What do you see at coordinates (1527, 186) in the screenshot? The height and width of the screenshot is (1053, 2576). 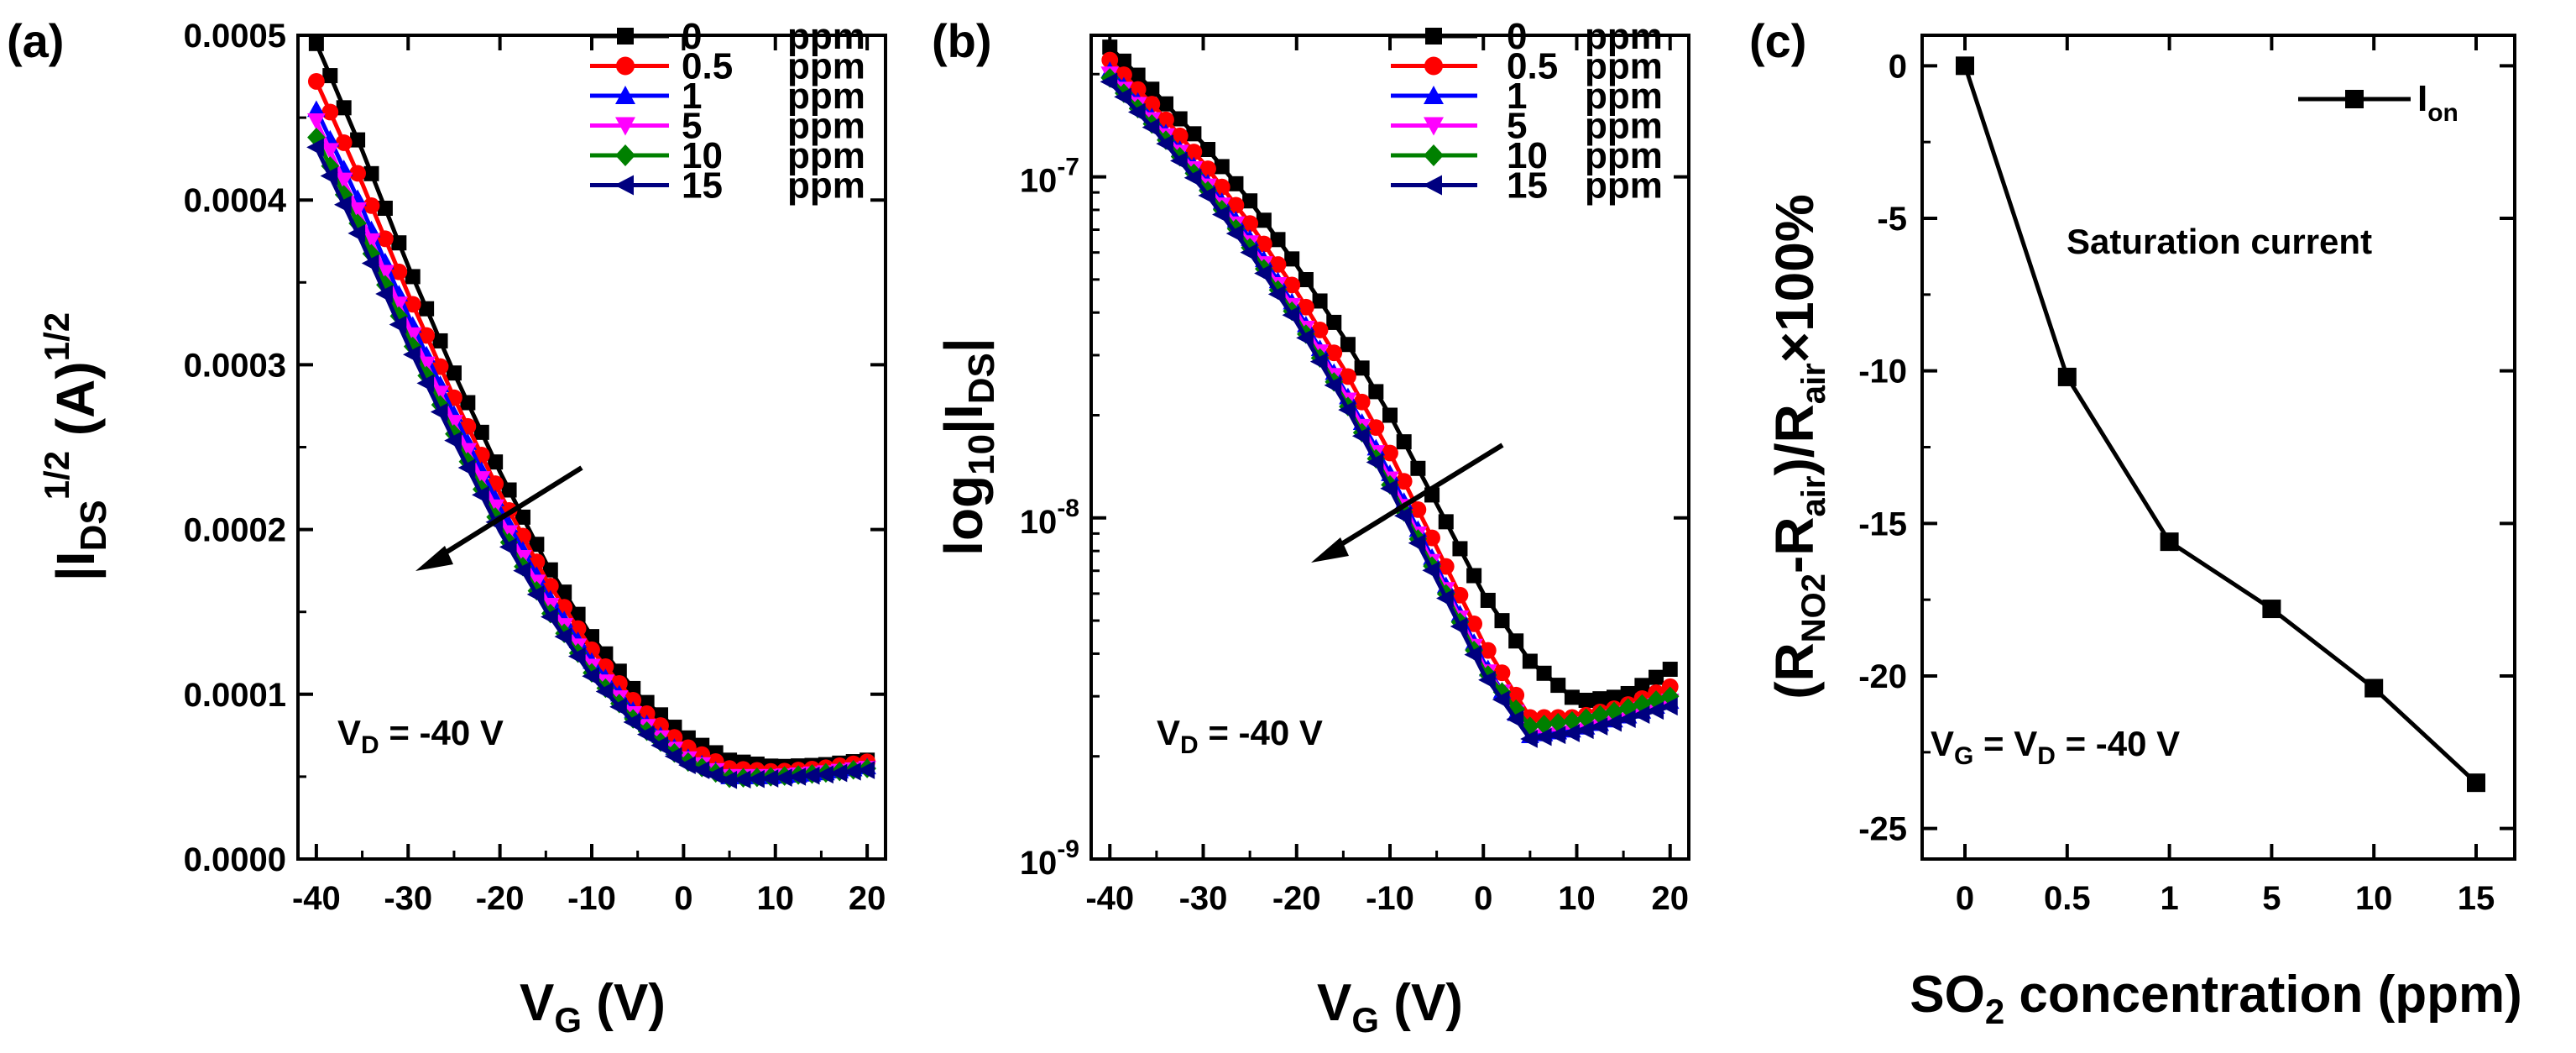 I see `legend-item: 15 ppm` at bounding box center [1527, 186].